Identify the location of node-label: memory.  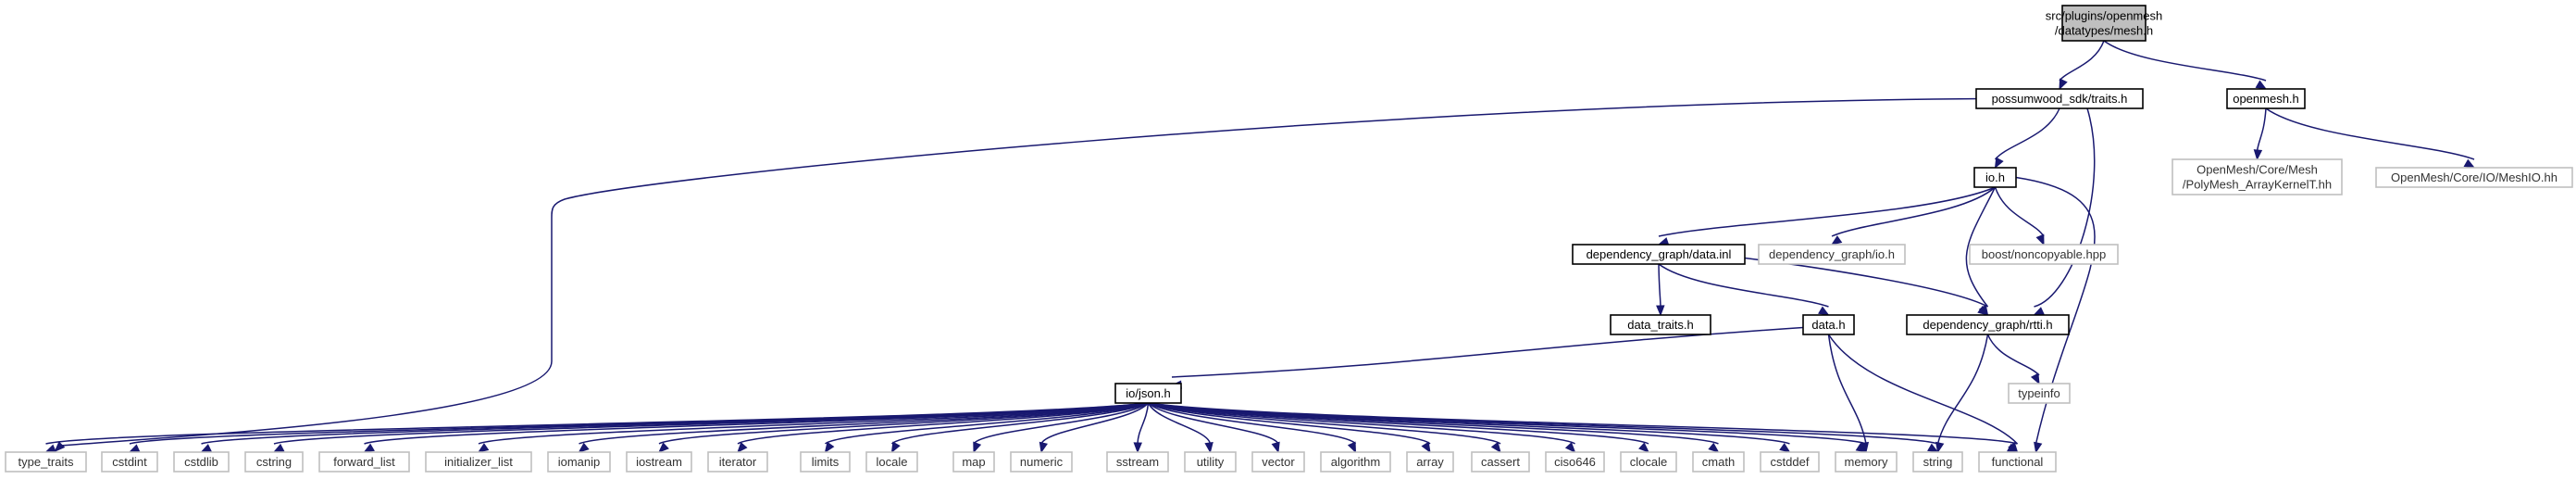
(1866, 462).